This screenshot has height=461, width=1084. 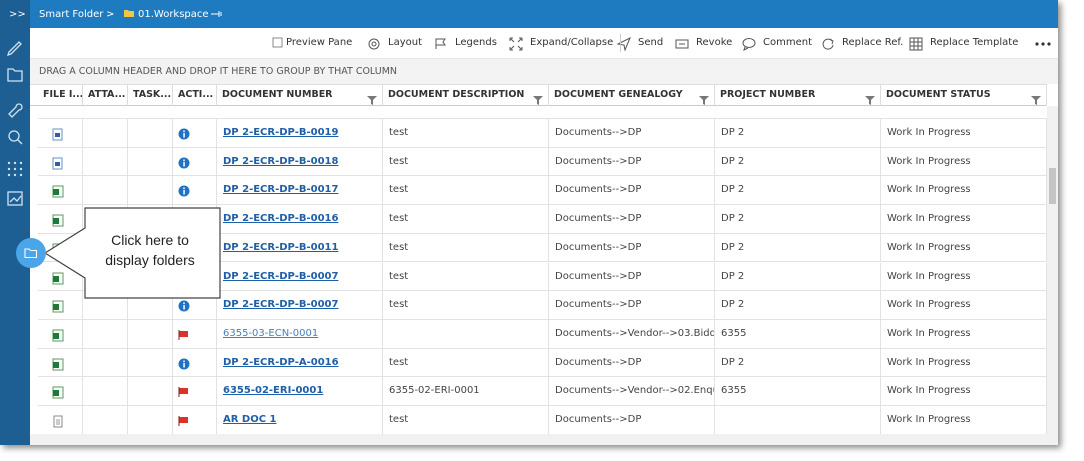 I want to click on toolbar-button: Preview Pane, so click(x=319, y=42).